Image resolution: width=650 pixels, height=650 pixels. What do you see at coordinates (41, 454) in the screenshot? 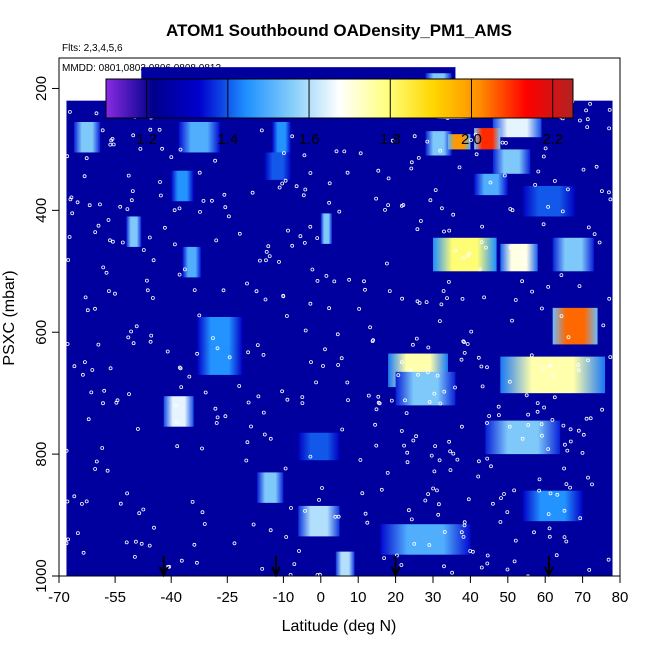
I see `y-tick-label: 800` at bounding box center [41, 454].